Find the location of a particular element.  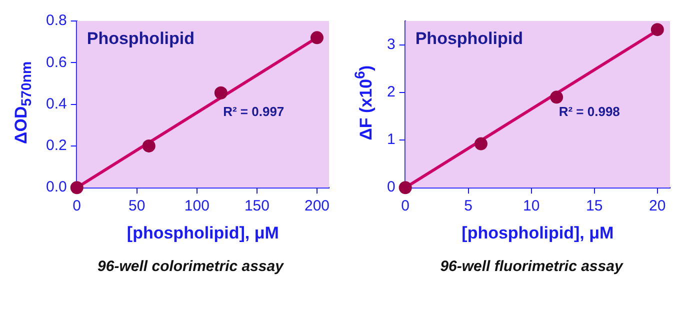

x-tick-label: 200 is located at coordinates (317, 206).